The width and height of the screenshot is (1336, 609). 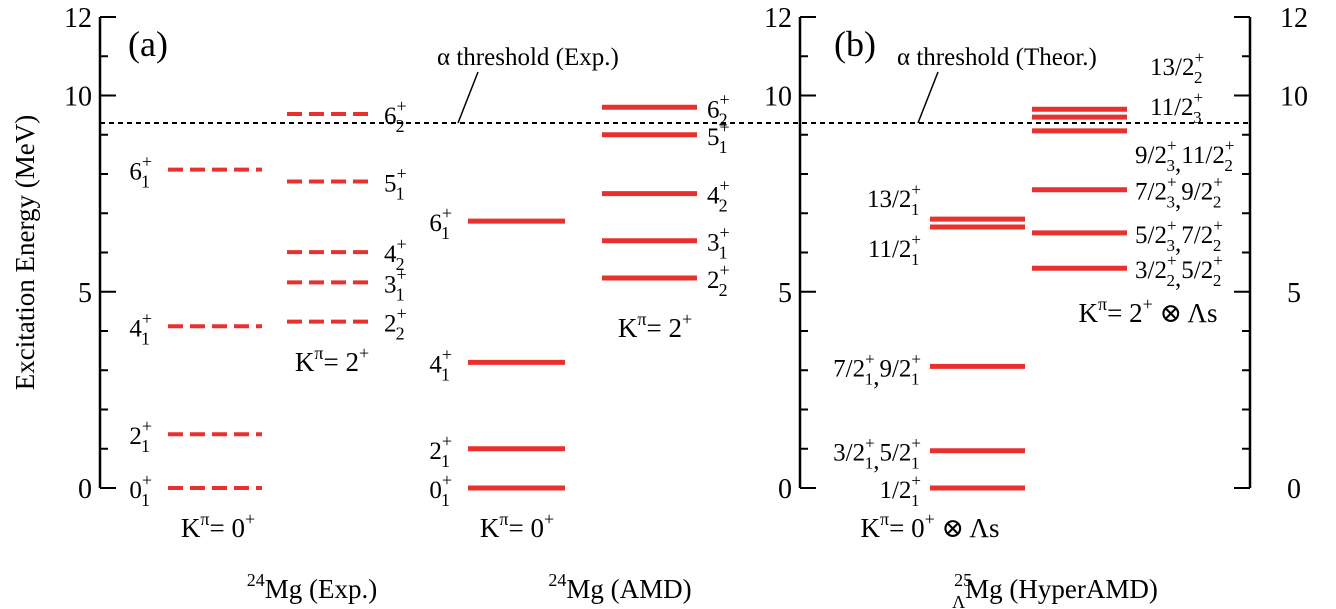 What do you see at coordinates (785, 489) in the screenshot?
I see `y-tick-label-middle: 0` at bounding box center [785, 489].